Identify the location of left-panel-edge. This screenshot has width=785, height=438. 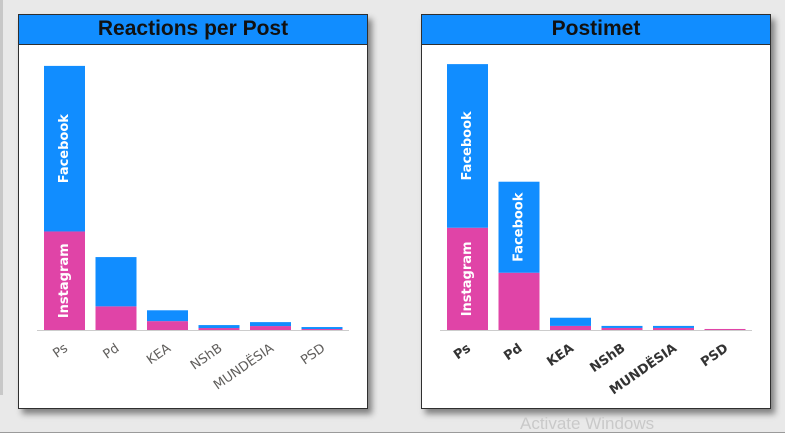
(1, 197).